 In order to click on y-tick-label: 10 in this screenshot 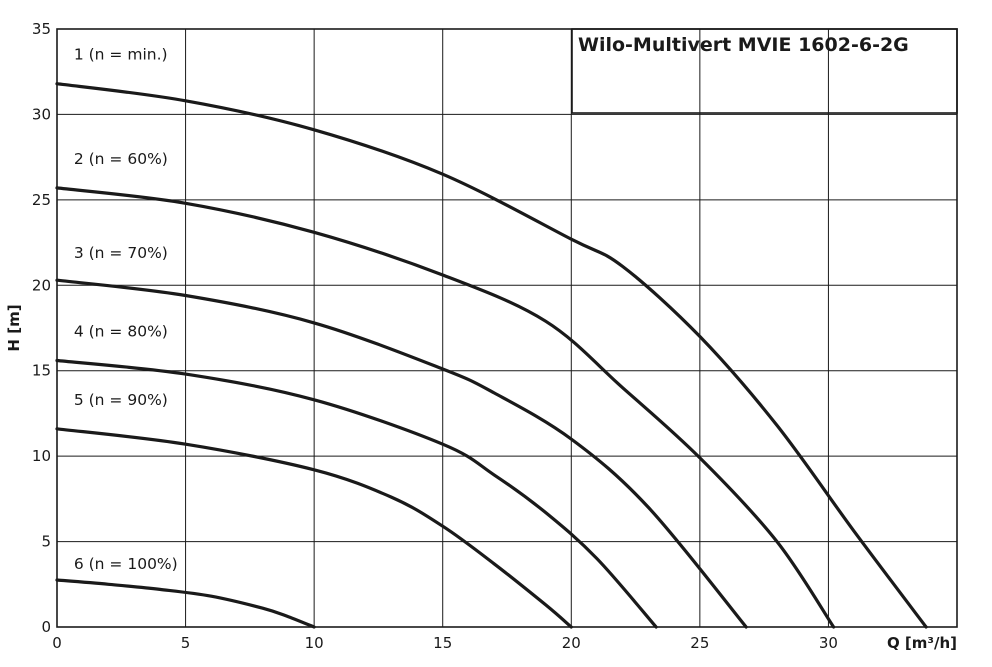, I will do `click(41, 456)`.